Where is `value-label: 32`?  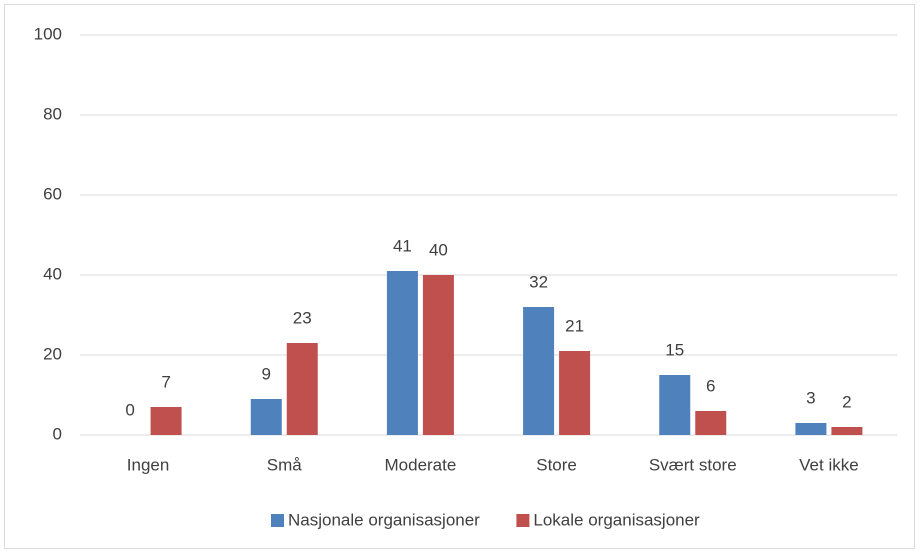
value-label: 32 is located at coordinates (538, 281).